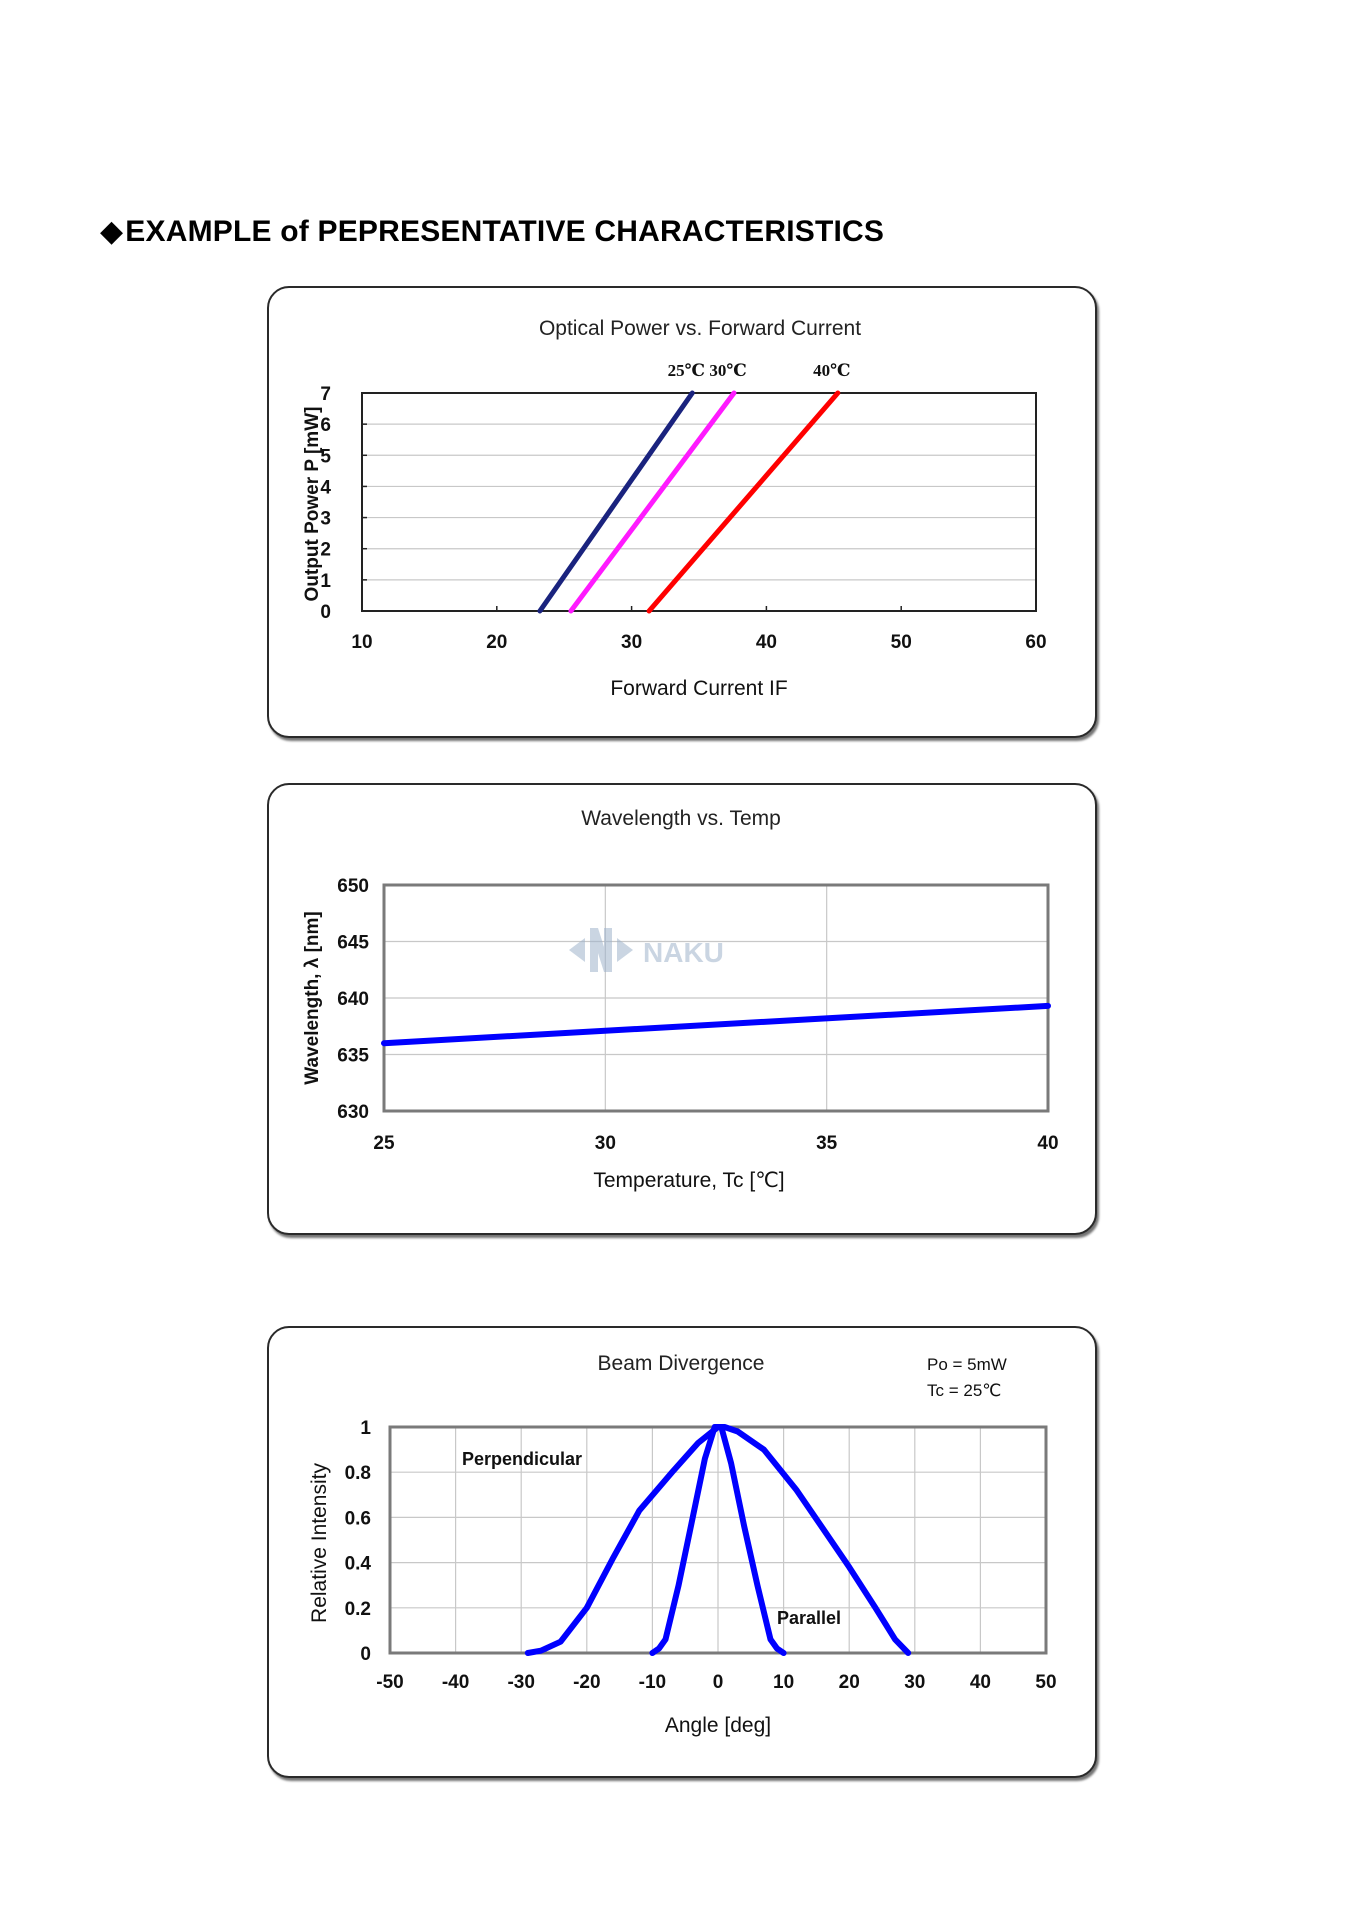 The width and height of the screenshot is (1356, 1920). I want to click on series-parallel-line, so click(718, 1540).